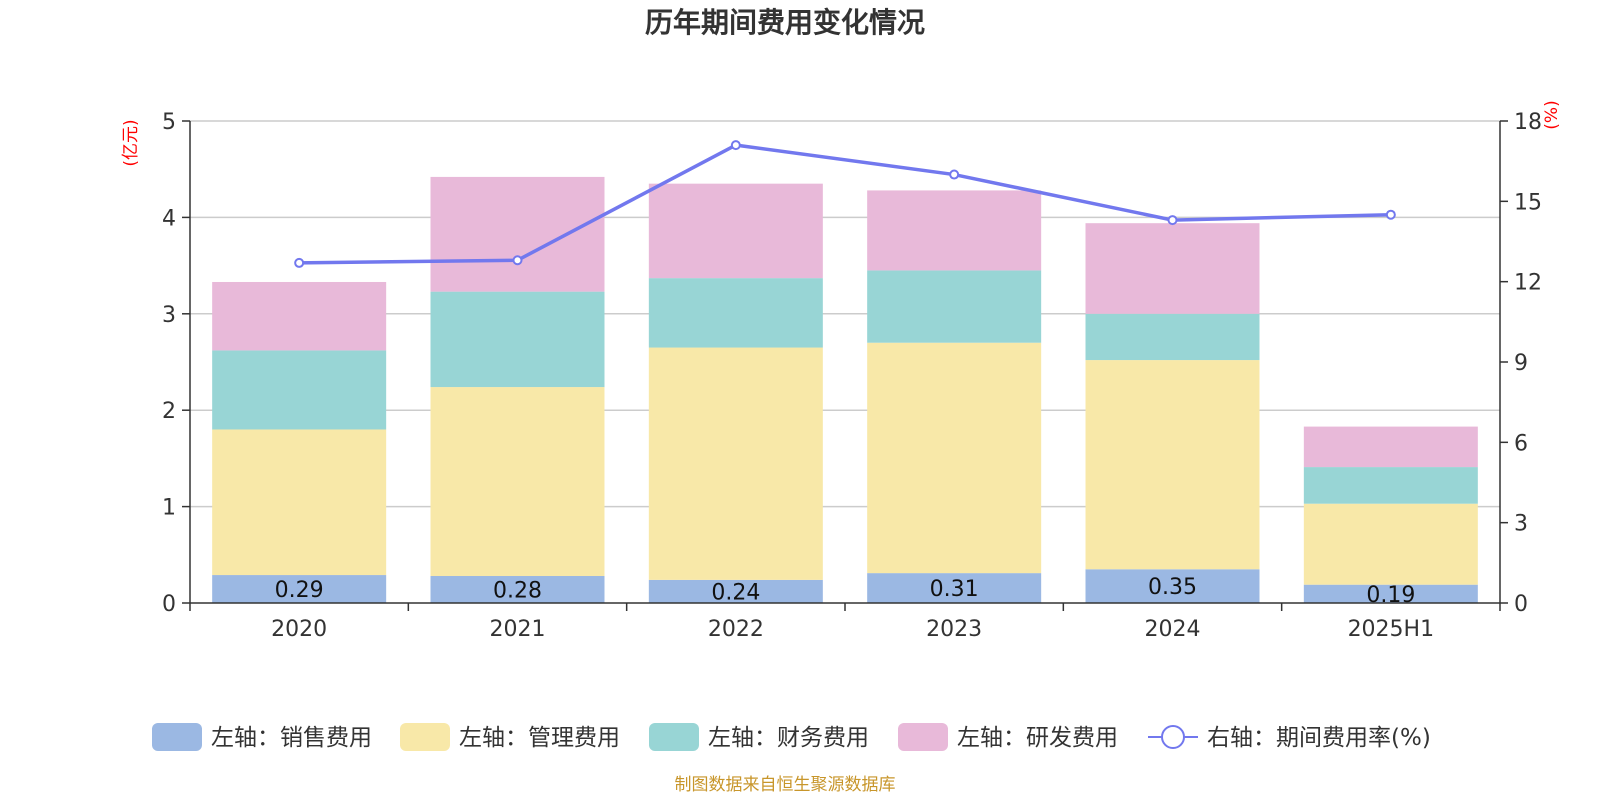  Describe the element at coordinates (1521, 524) in the screenshot. I see `right-tick-label: 3` at that location.